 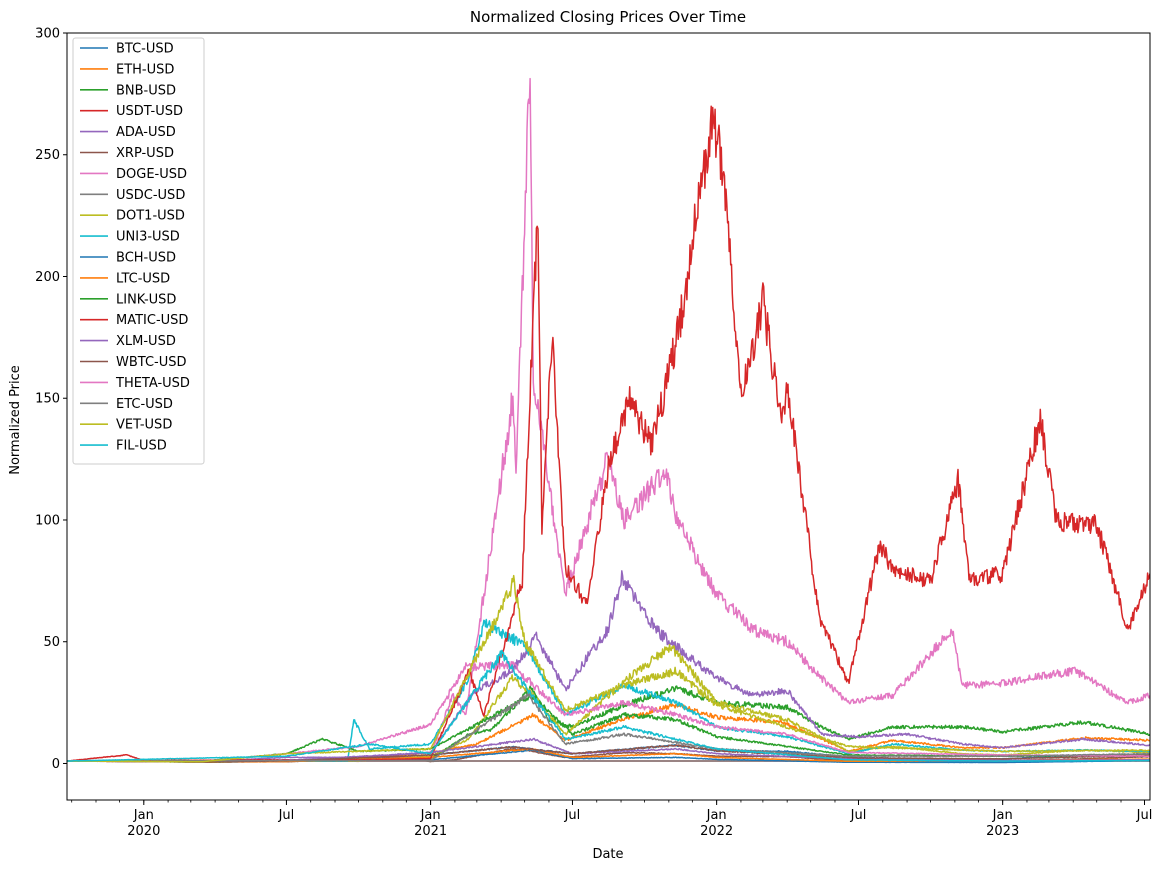 I want to click on x-tick-year-label: 2022, so click(x=716, y=831).